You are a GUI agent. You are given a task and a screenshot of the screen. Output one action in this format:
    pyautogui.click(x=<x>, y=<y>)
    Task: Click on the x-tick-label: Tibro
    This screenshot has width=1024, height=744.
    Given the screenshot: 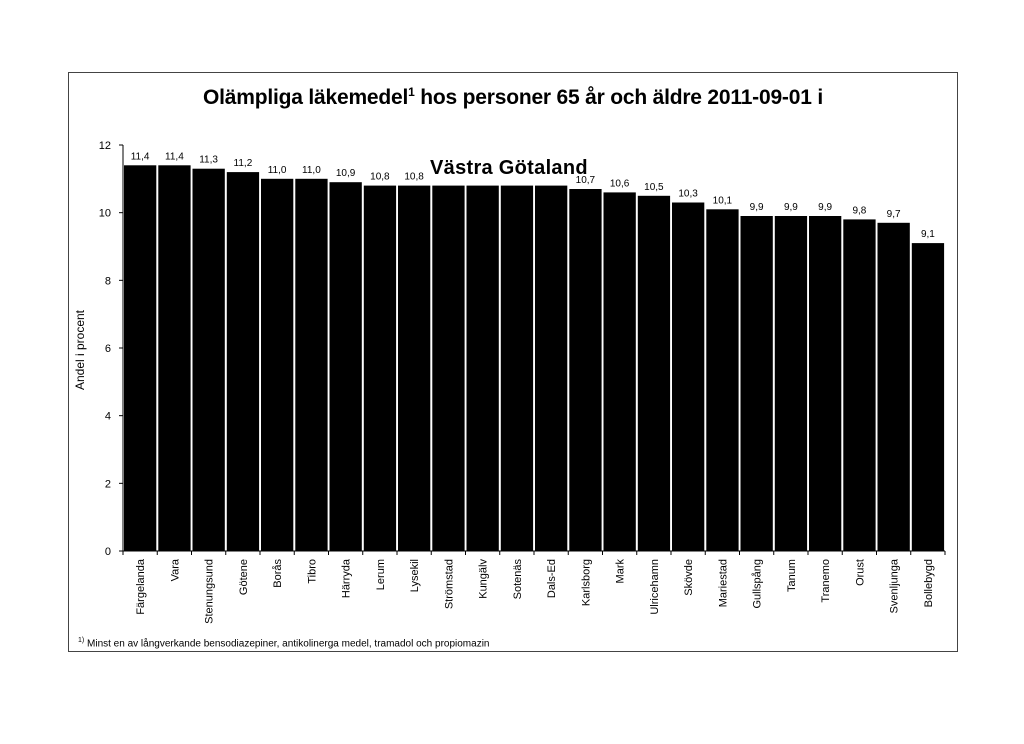 What is the action you would take?
    pyautogui.click(x=312, y=571)
    